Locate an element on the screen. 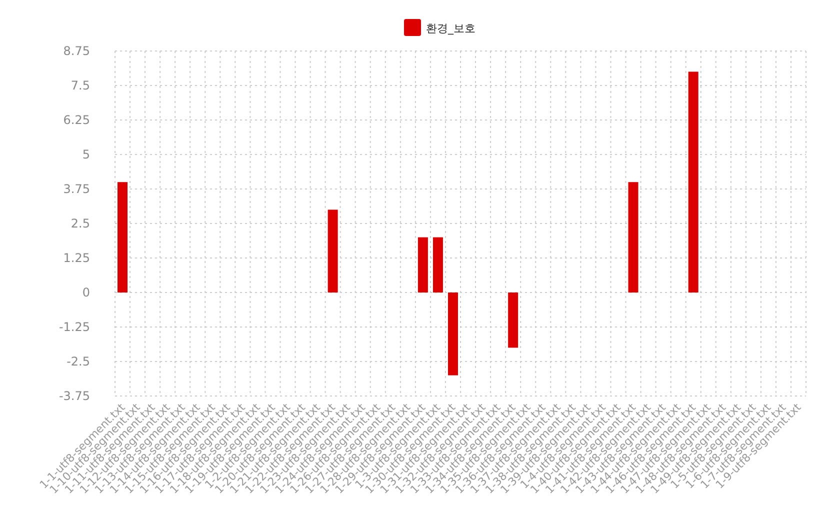 This screenshot has height=508, width=819. y-tick-label: -2.5 is located at coordinates (78, 361).